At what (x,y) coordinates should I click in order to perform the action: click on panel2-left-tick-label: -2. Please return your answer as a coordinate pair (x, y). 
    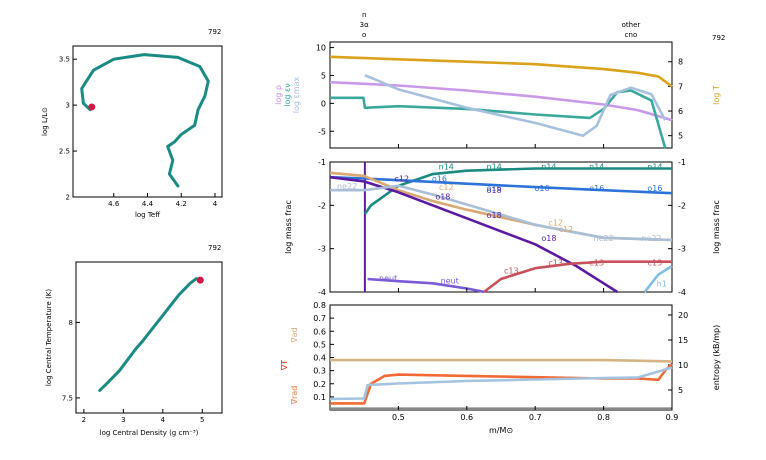
    Looking at the image, I should click on (322, 205).